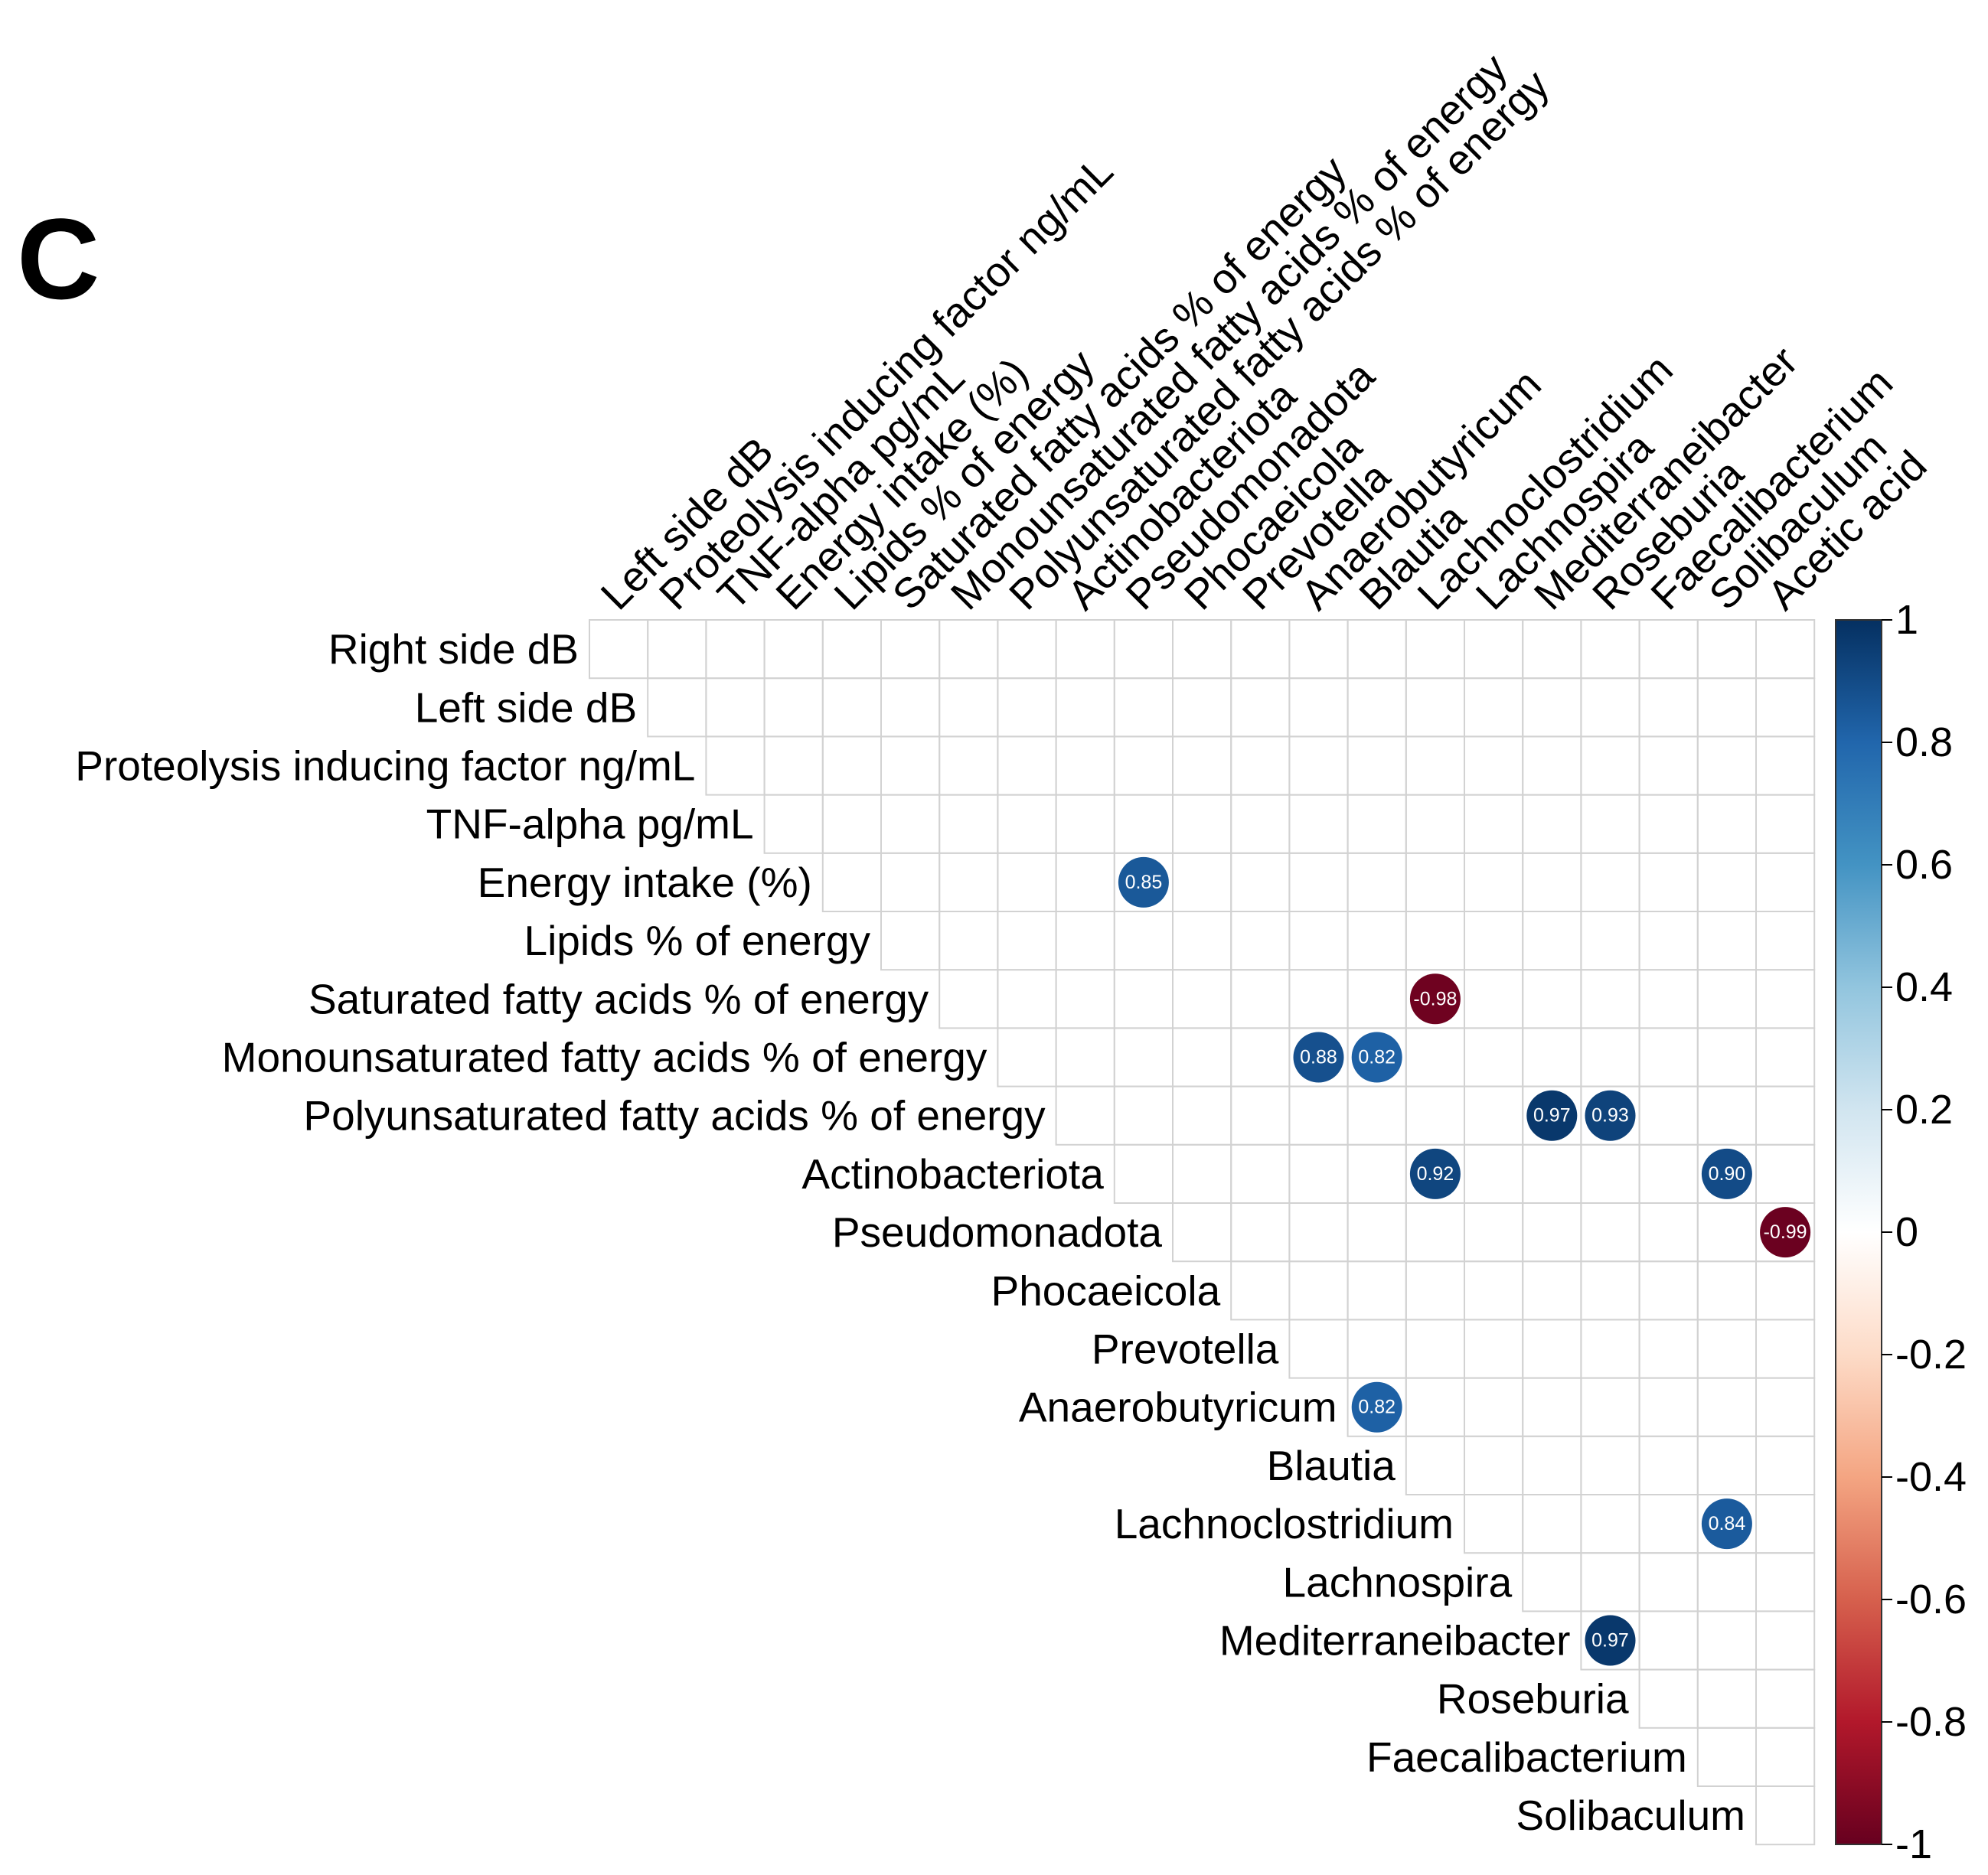 The height and width of the screenshot is (1875, 1988). Describe the element at coordinates (1913, 1844) in the screenshot. I see `color-legend-tick-label: -1` at that location.